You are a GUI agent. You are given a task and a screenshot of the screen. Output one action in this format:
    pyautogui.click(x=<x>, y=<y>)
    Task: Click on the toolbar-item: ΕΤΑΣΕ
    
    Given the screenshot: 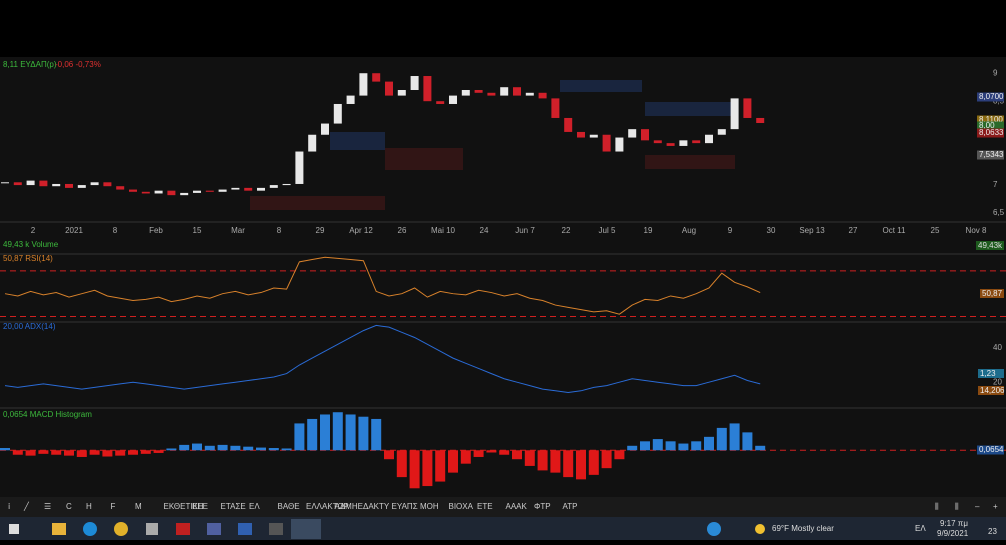 What is the action you would take?
    pyautogui.click(x=233, y=506)
    